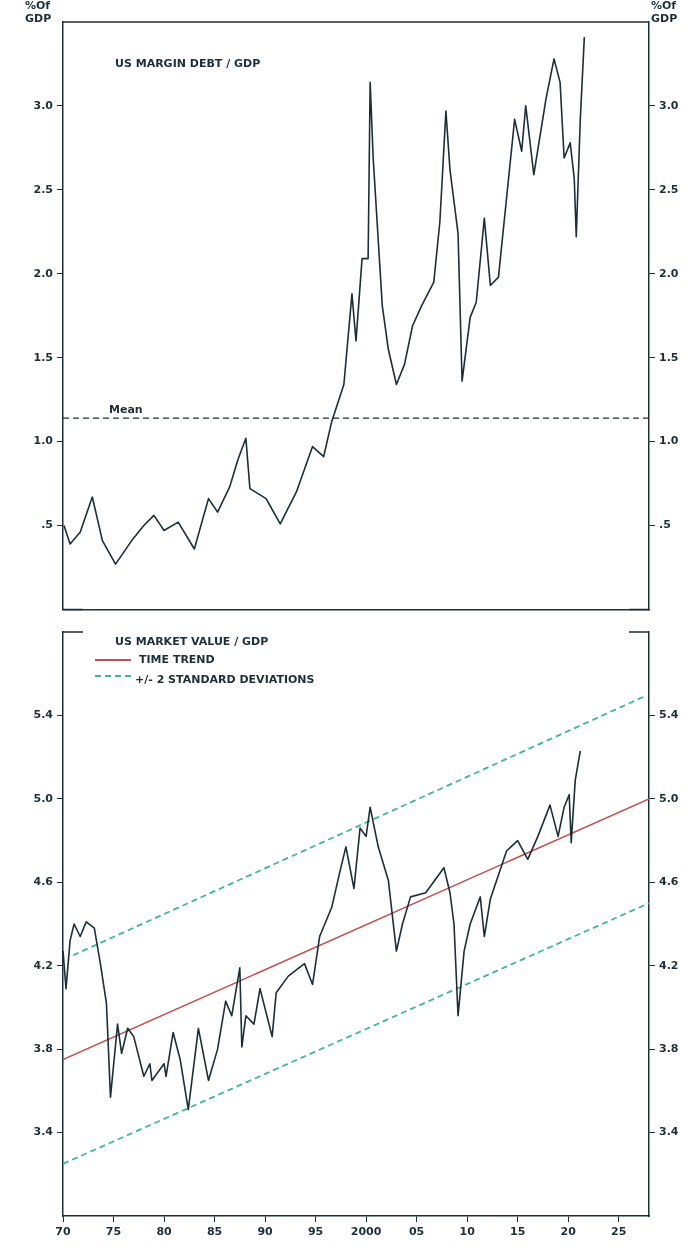 The height and width of the screenshot is (1254, 699). Describe the element at coordinates (43, 798) in the screenshot. I see `y-tick-label: 5.0` at that location.